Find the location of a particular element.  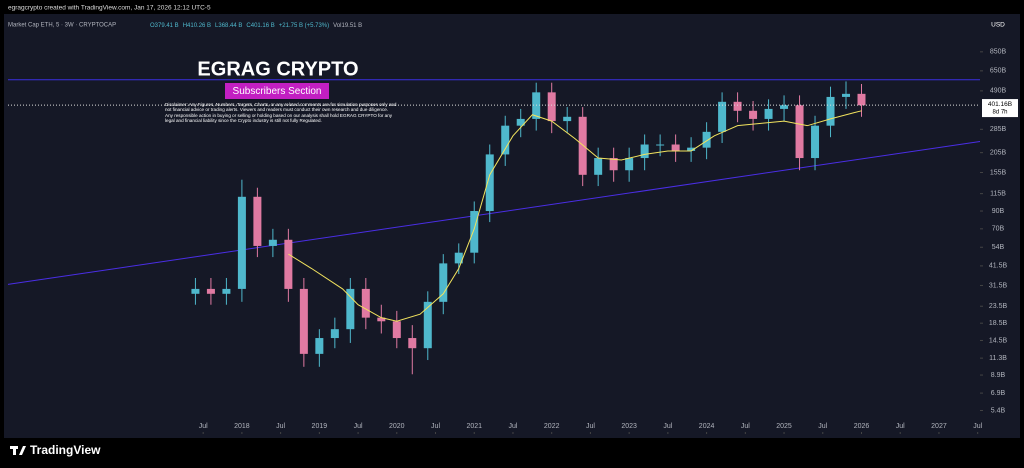

x-tick-label: 2026 is located at coordinates (862, 426).